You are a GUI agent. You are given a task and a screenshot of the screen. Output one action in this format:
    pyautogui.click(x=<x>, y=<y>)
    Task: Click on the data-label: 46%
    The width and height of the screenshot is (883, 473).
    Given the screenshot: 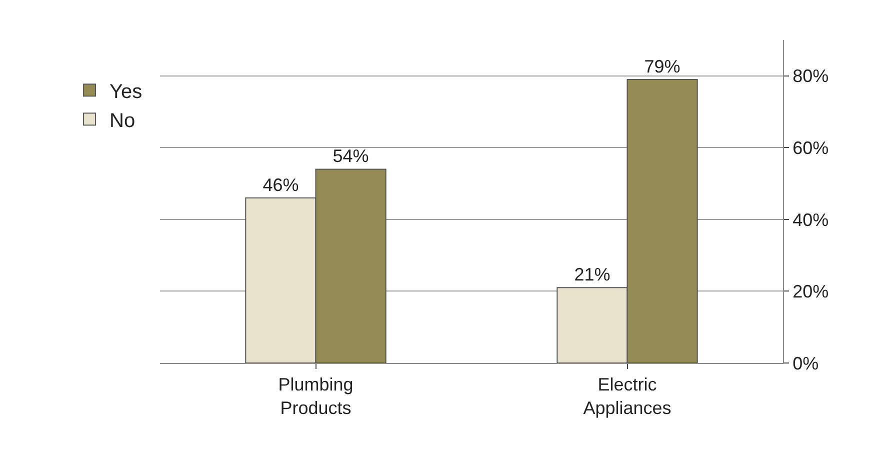 What is the action you would take?
    pyautogui.click(x=280, y=184)
    